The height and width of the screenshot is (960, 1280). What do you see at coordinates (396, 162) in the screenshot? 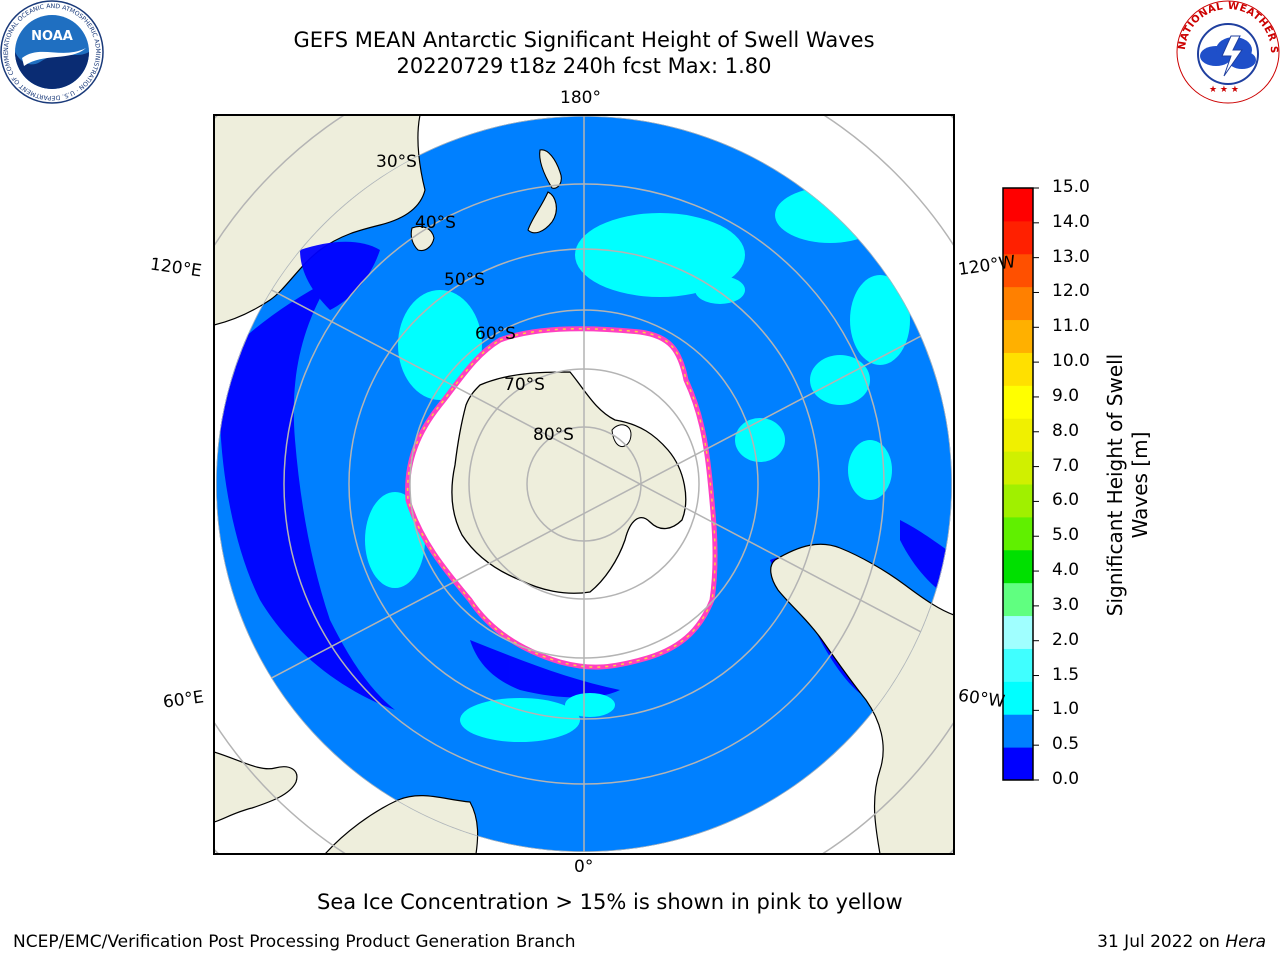
I see `lat-label-30s: 30°S` at bounding box center [396, 162].